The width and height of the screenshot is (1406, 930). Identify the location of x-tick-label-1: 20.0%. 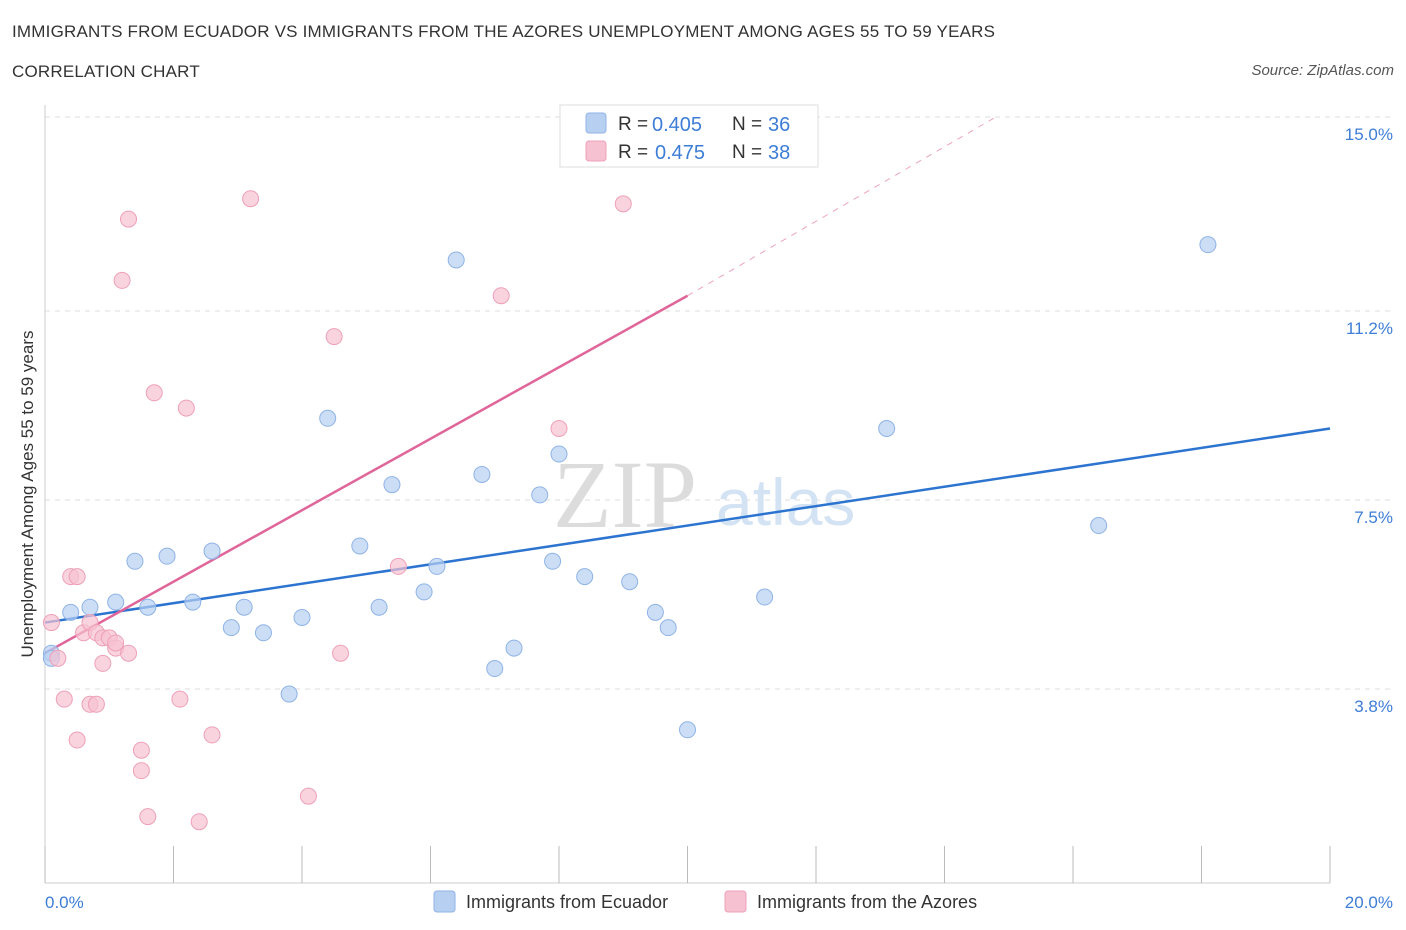
(1369, 902).